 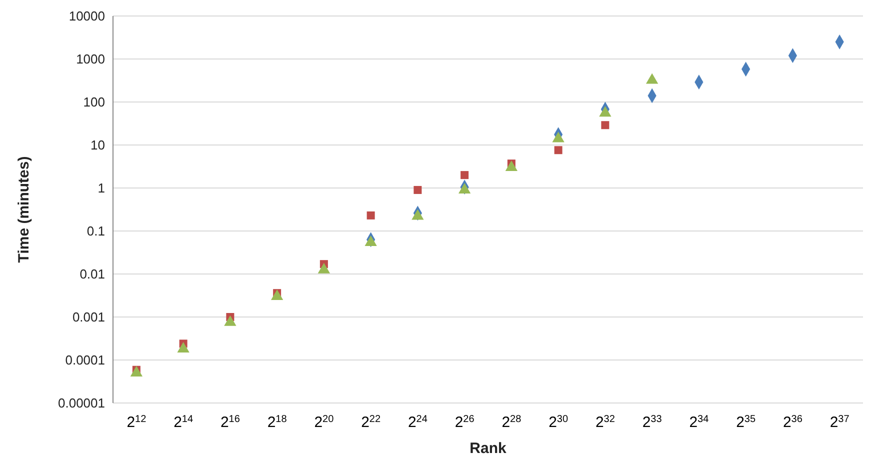 What do you see at coordinates (840, 422) in the screenshot?
I see `x-tick-label: 2$^{37}$` at bounding box center [840, 422].